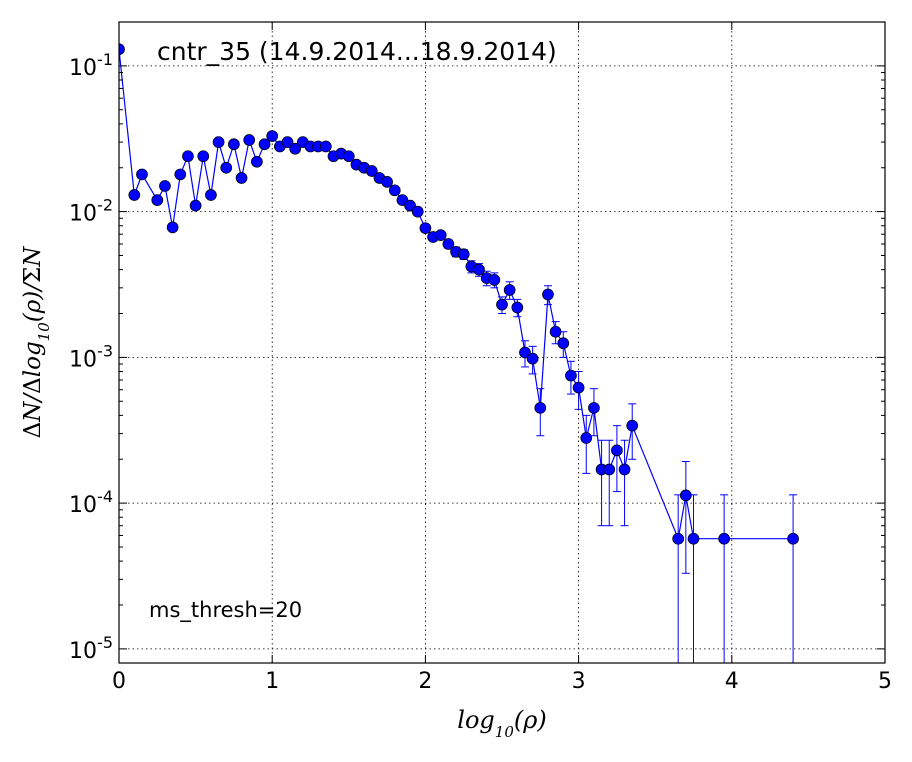 This screenshot has height=762, width=912. What do you see at coordinates (501, 723) in the screenshot?
I see `x-axis-label: log10(ρ)` at bounding box center [501, 723].